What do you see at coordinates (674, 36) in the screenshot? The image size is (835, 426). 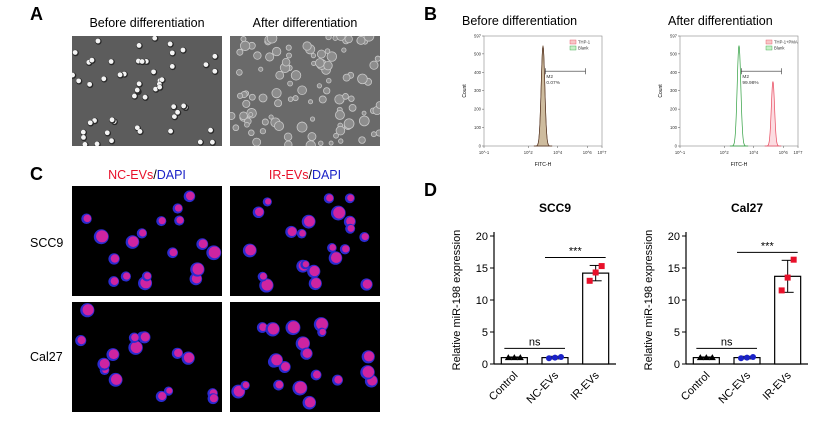 I see `y-tick-label: 597` at bounding box center [674, 36].